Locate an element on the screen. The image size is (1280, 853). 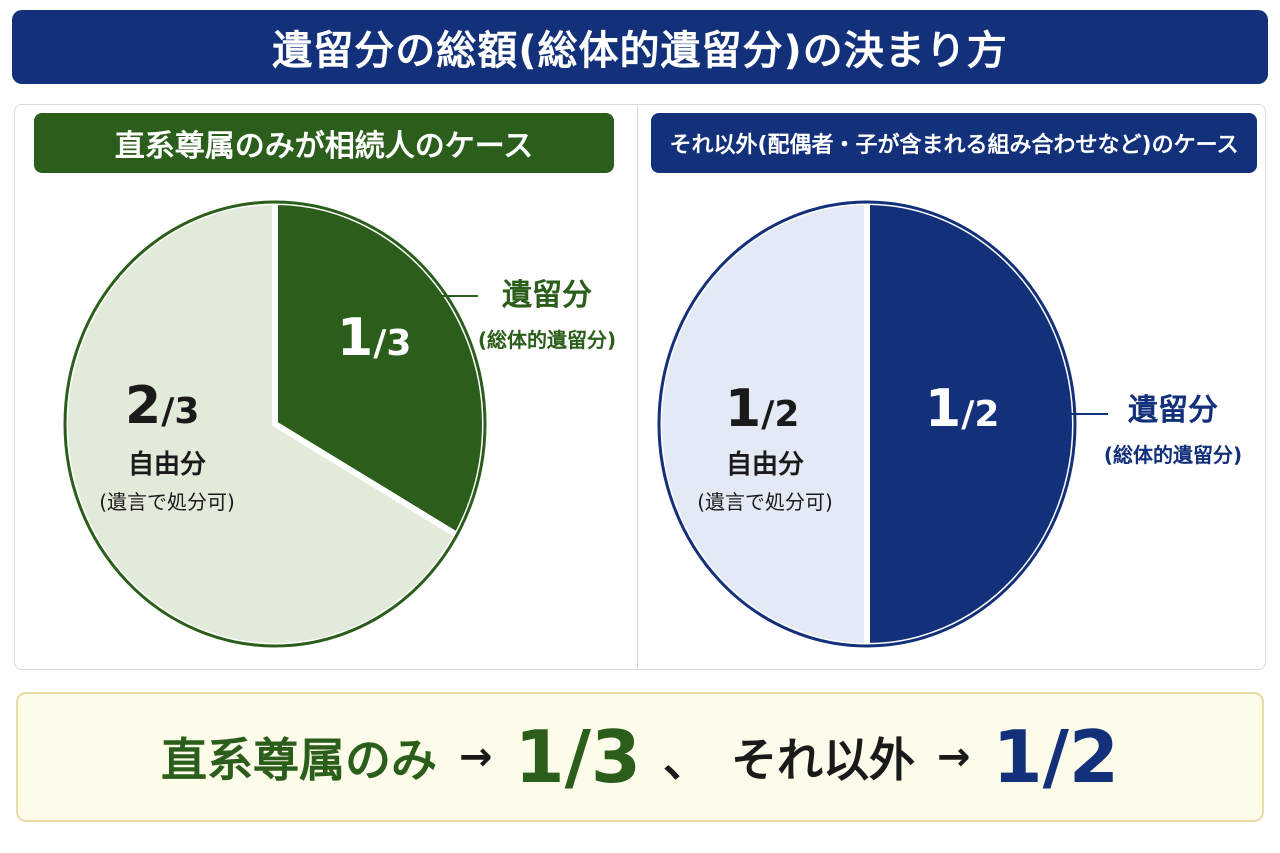
case-header-others: それ以外(配偶者・子が含まれる組み合わせなど)のケース is located at coordinates (954, 143).